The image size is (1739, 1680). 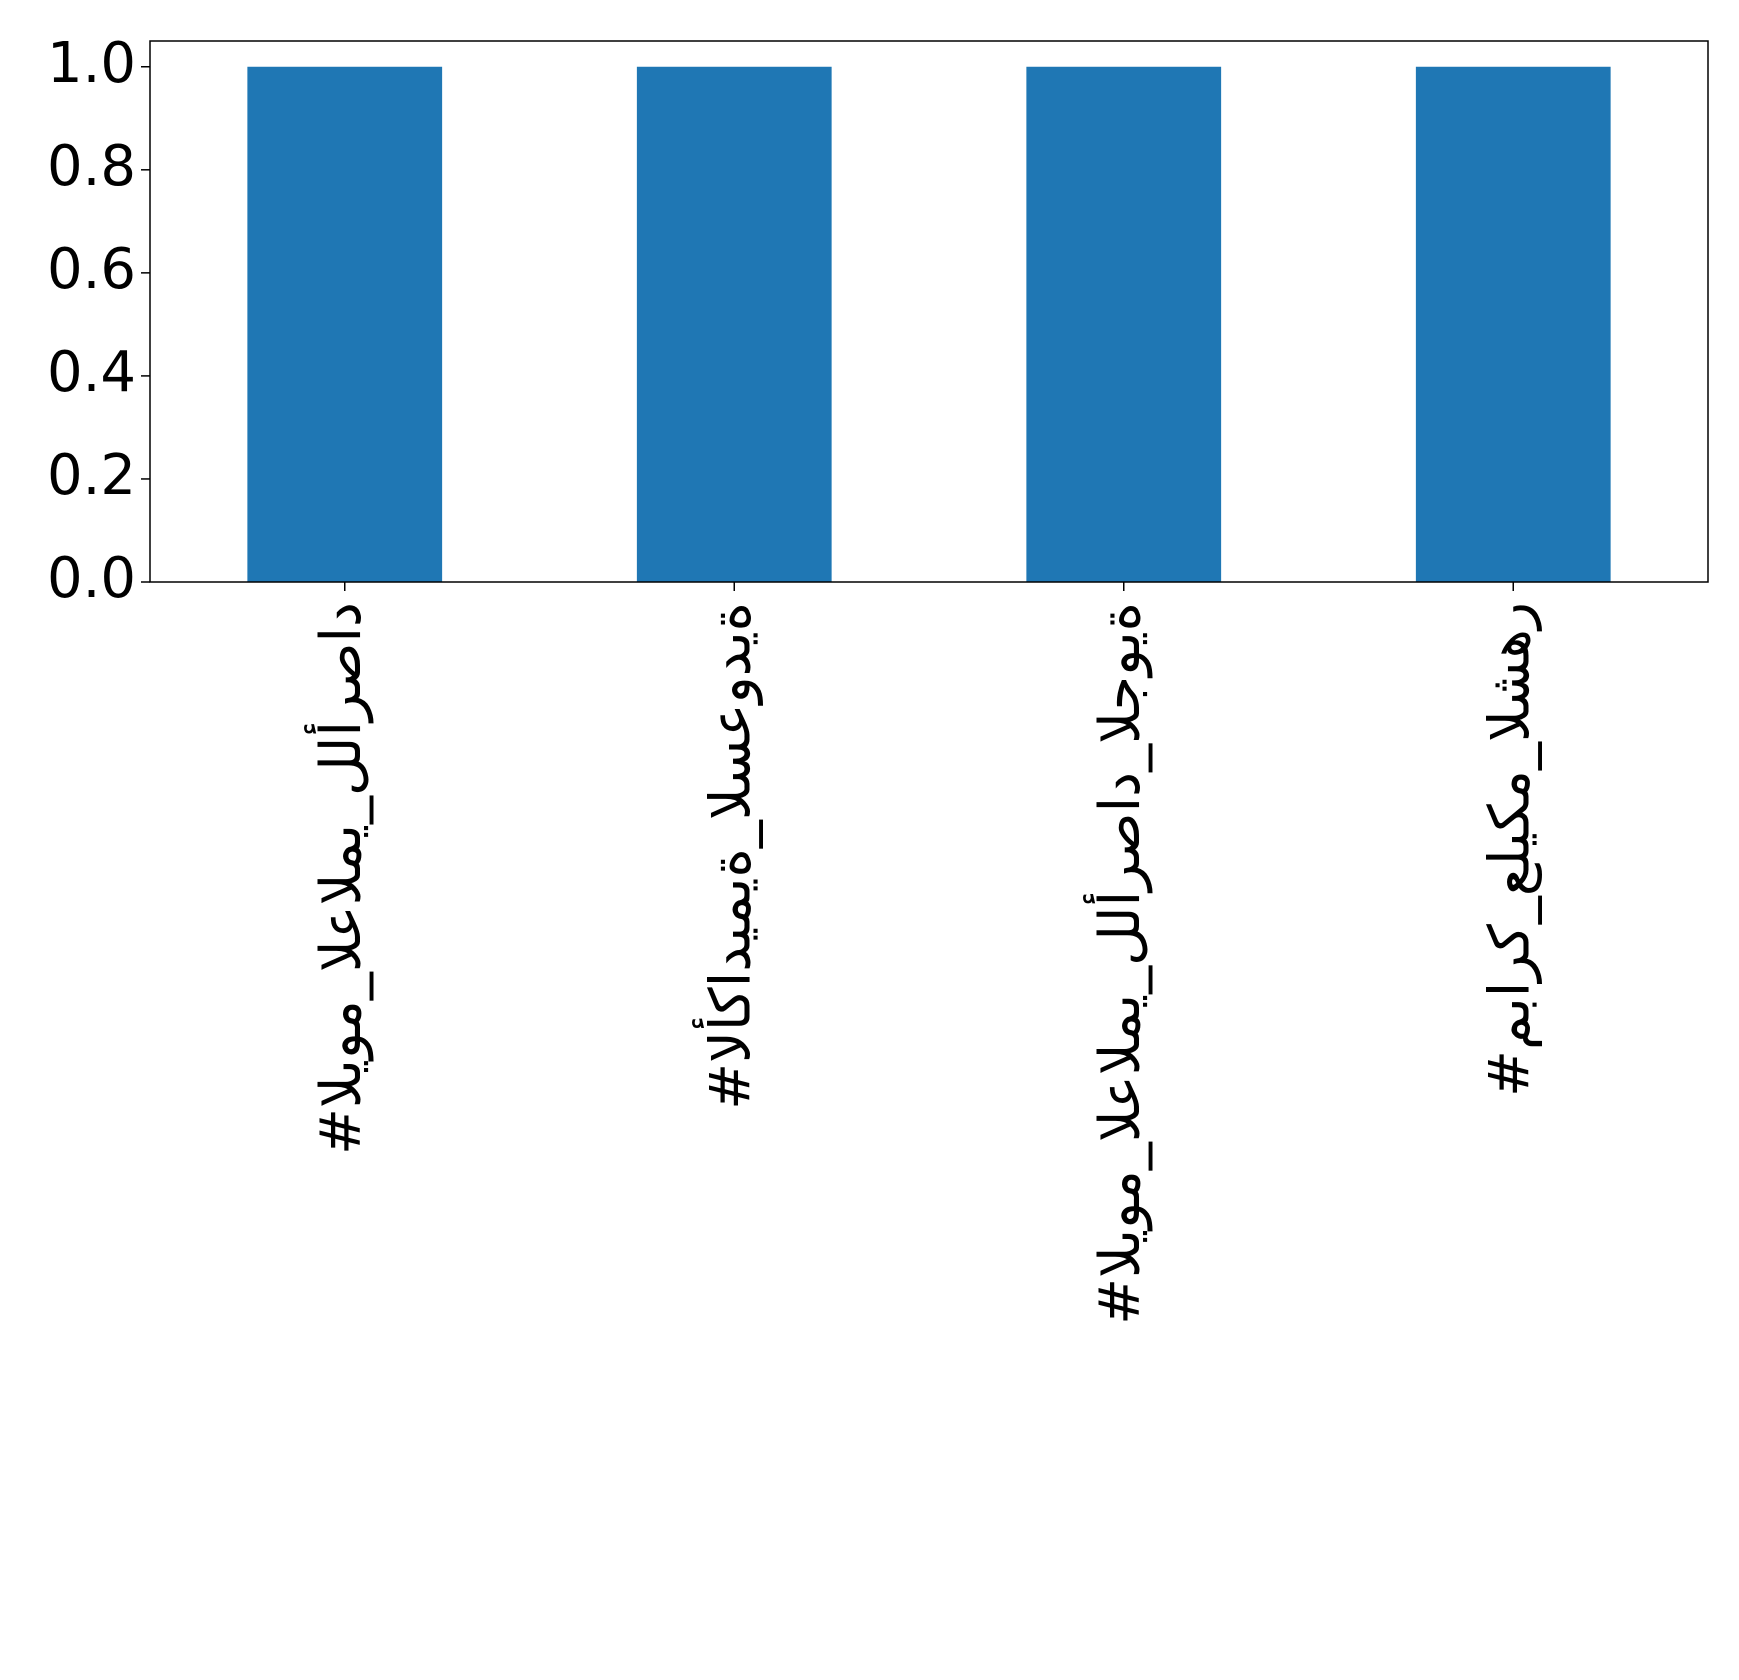 I want to click on y-tick-label: 1.0, so click(x=91, y=63).